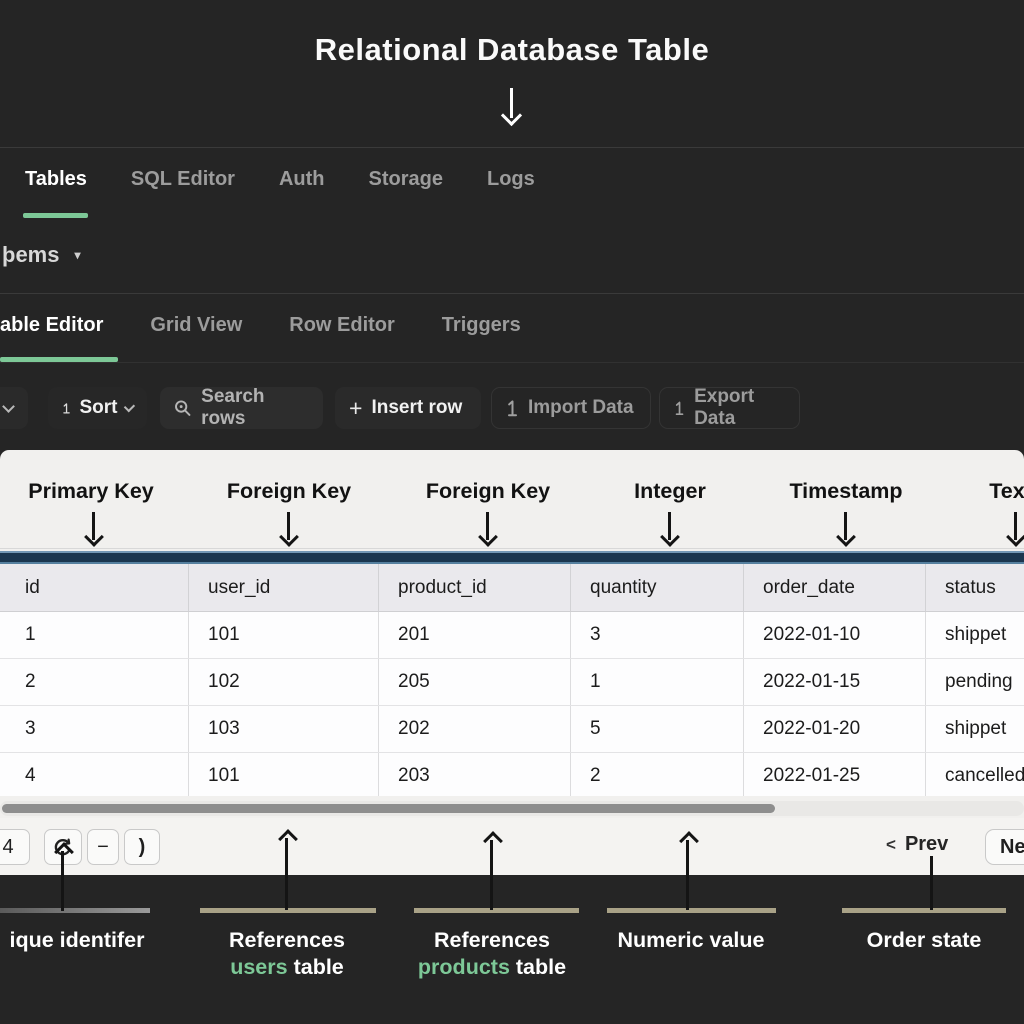  What do you see at coordinates (182, 179) in the screenshot?
I see `tab-sql-editor: SQL Editor` at bounding box center [182, 179].